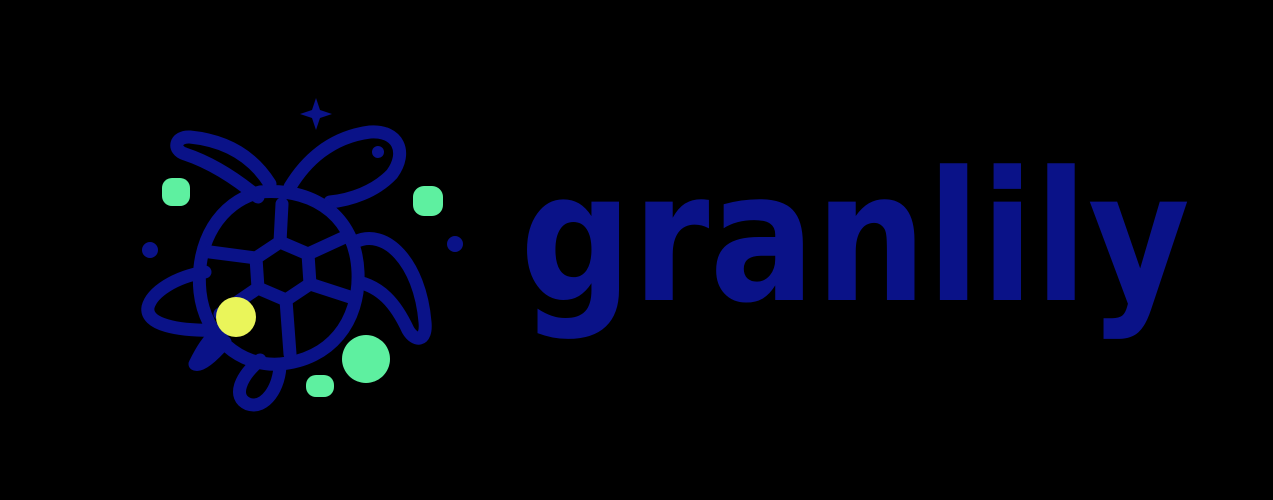 The image size is (1273, 500). I want to click on turtle-tail, so click(210, 348).